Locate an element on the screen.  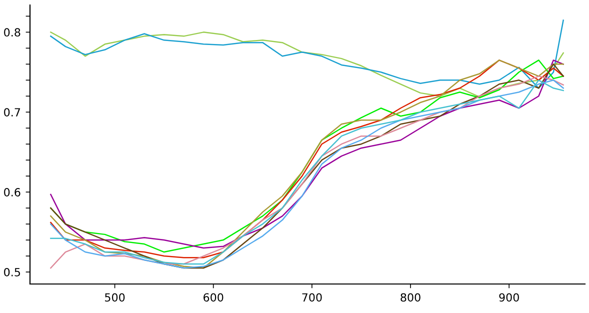
x-tick-label: 600 is located at coordinates (214, 297).